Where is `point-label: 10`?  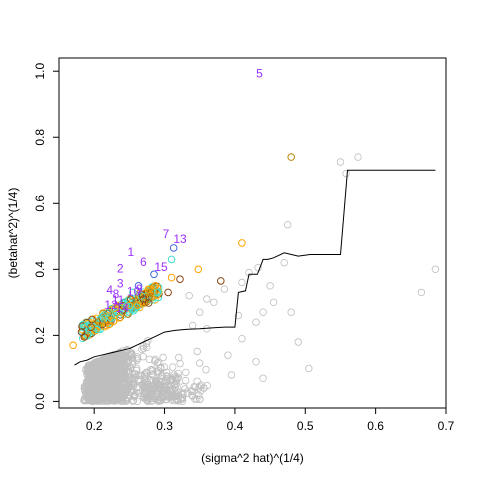 point-label: 10 is located at coordinates (134, 292).